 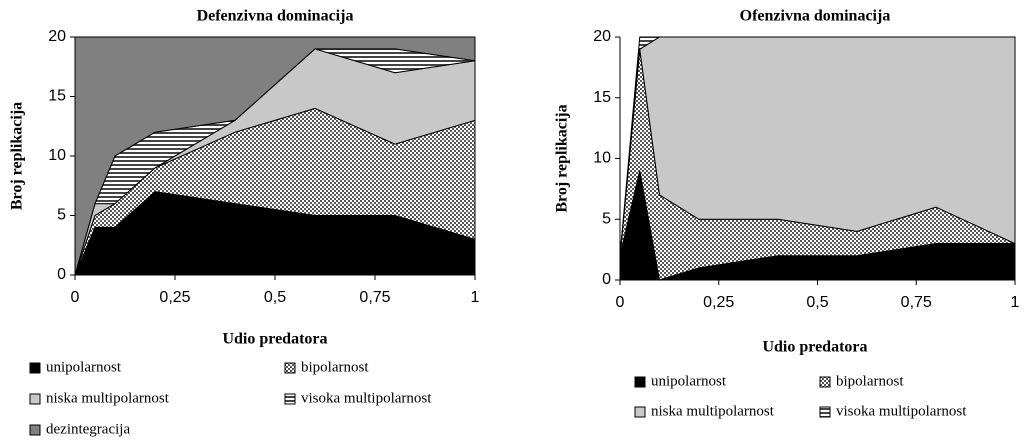 What do you see at coordinates (815, 16) in the screenshot?
I see `chart-title: Ofenzivna dominacija` at bounding box center [815, 16].